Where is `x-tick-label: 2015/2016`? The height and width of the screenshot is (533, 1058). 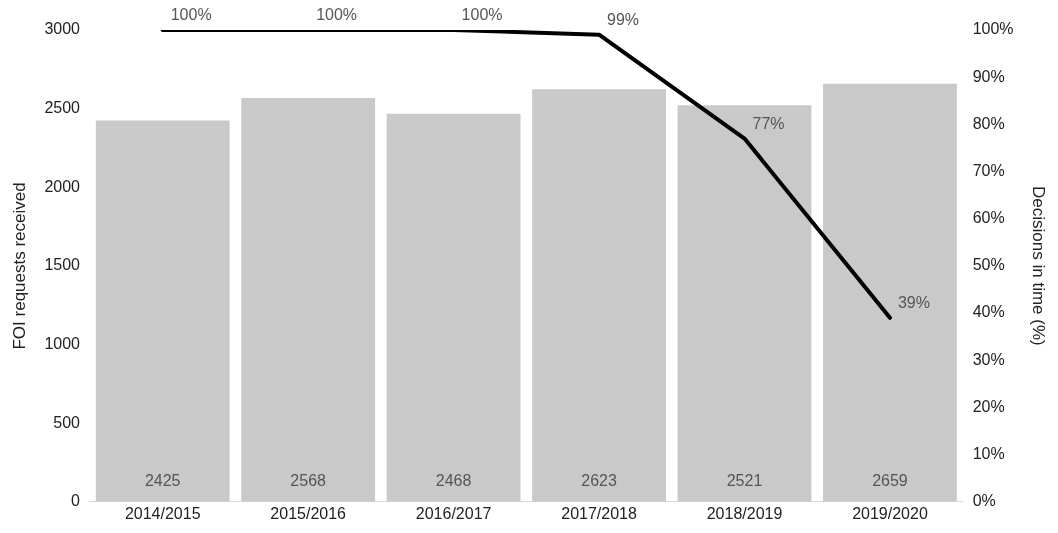
x-tick-label: 2015/2016 is located at coordinates (308, 513).